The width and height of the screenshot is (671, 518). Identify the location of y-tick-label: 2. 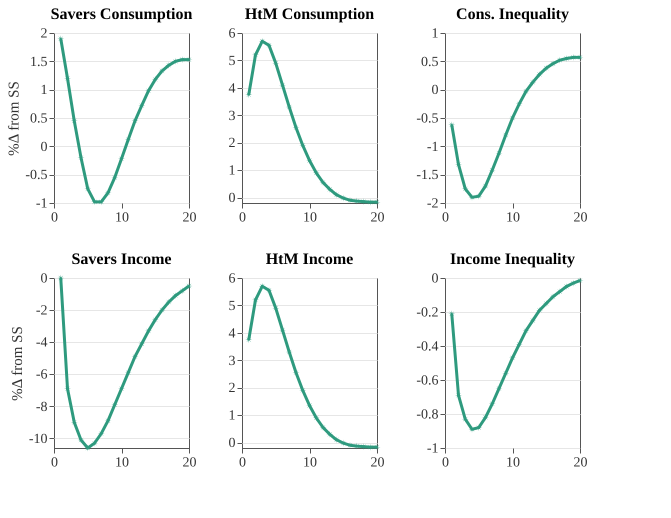
(232, 388).